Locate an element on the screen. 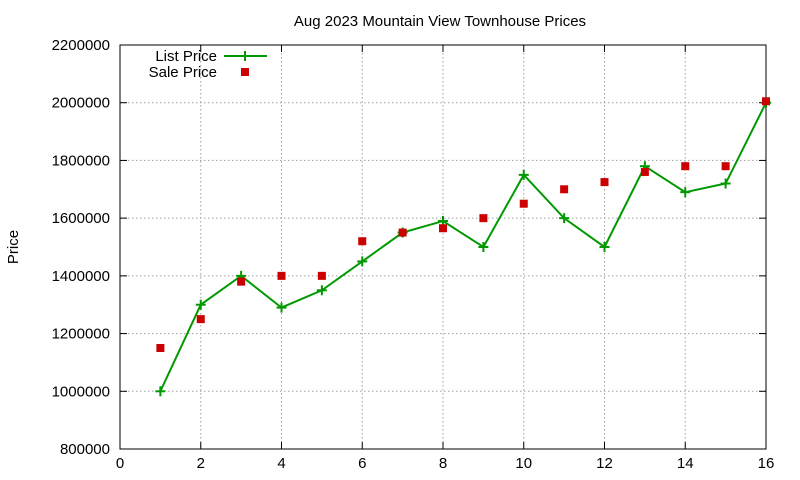 The height and width of the screenshot is (480, 800). legend-square-marker is located at coordinates (245, 72).